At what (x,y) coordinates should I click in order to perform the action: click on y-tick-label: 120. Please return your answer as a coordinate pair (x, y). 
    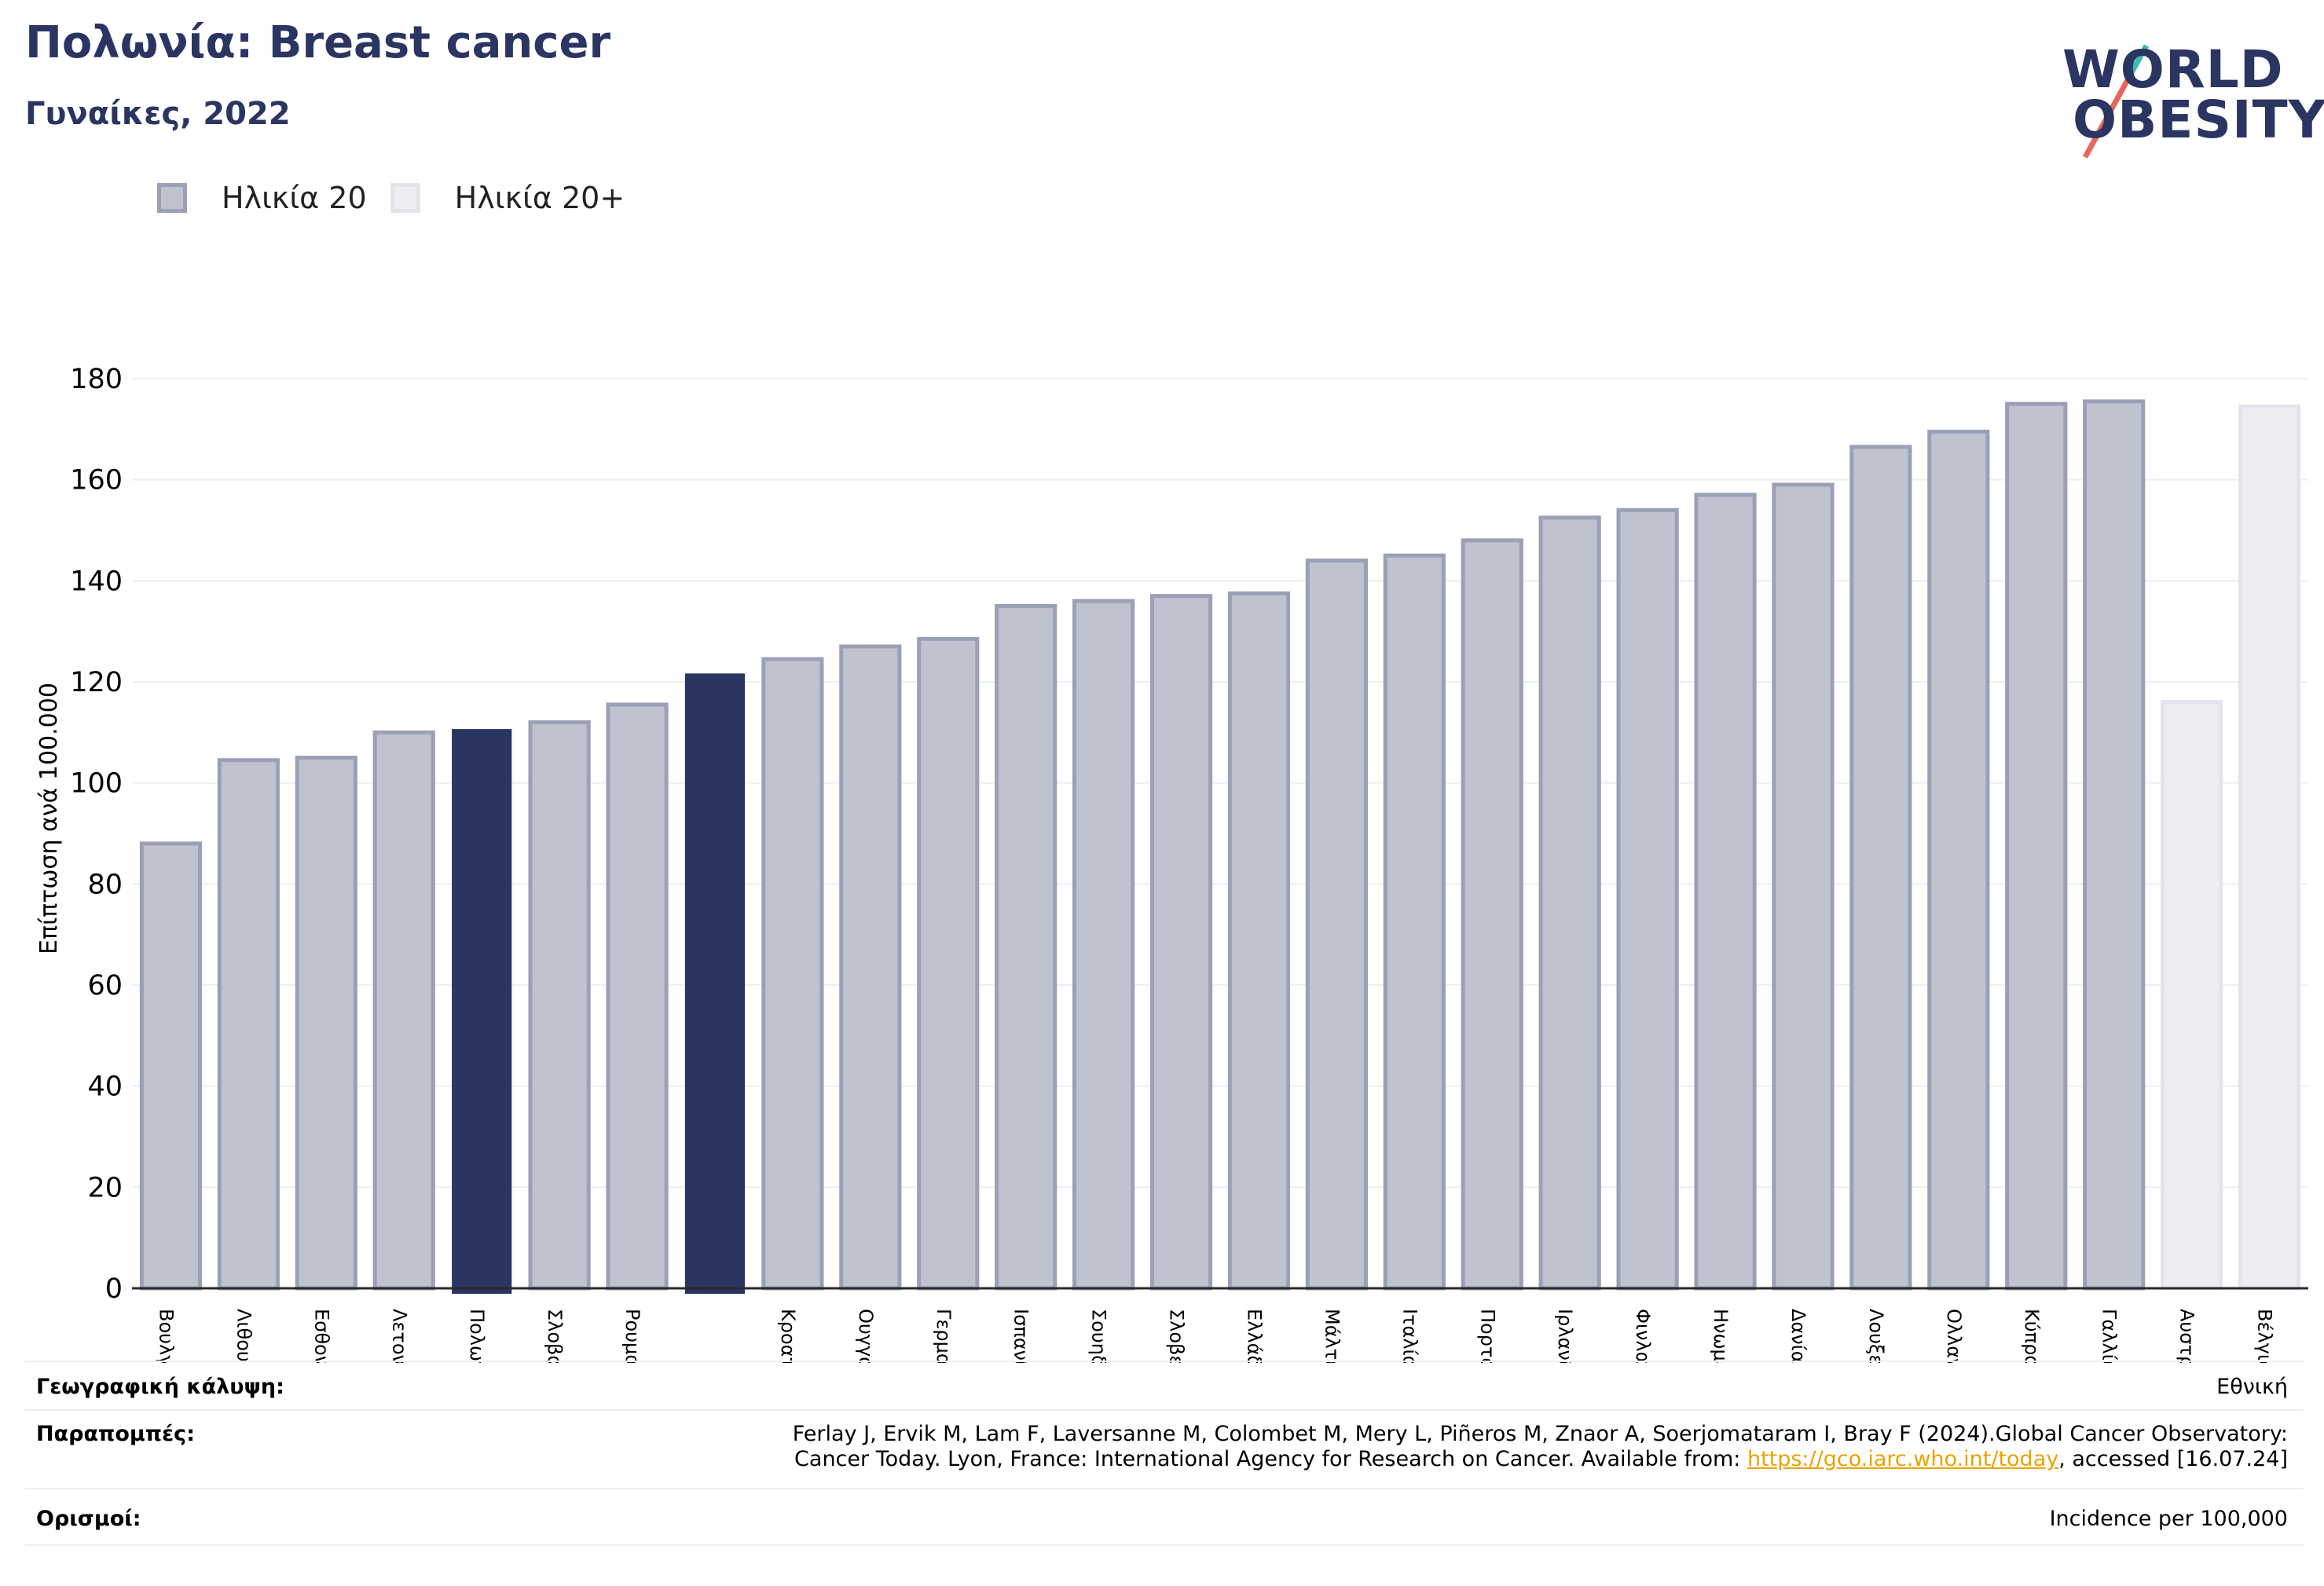
    Looking at the image, I should click on (96, 682).